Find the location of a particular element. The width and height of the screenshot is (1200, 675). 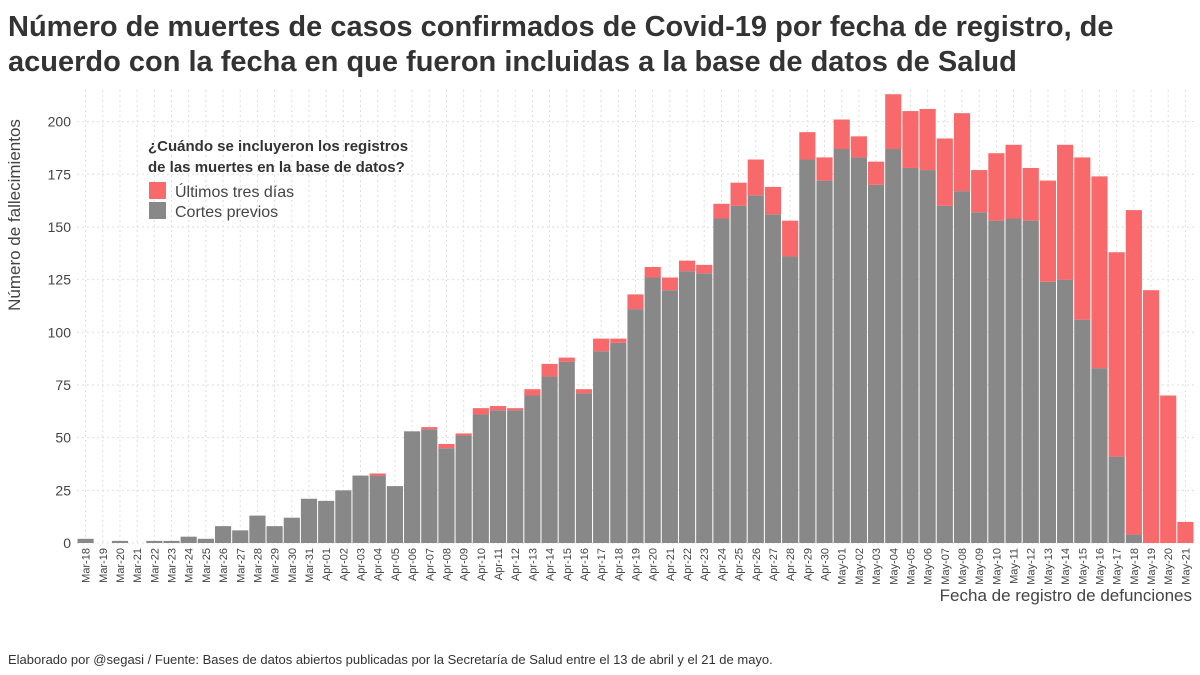

y-tick-label-125: 125 is located at coordinates (60, 280).